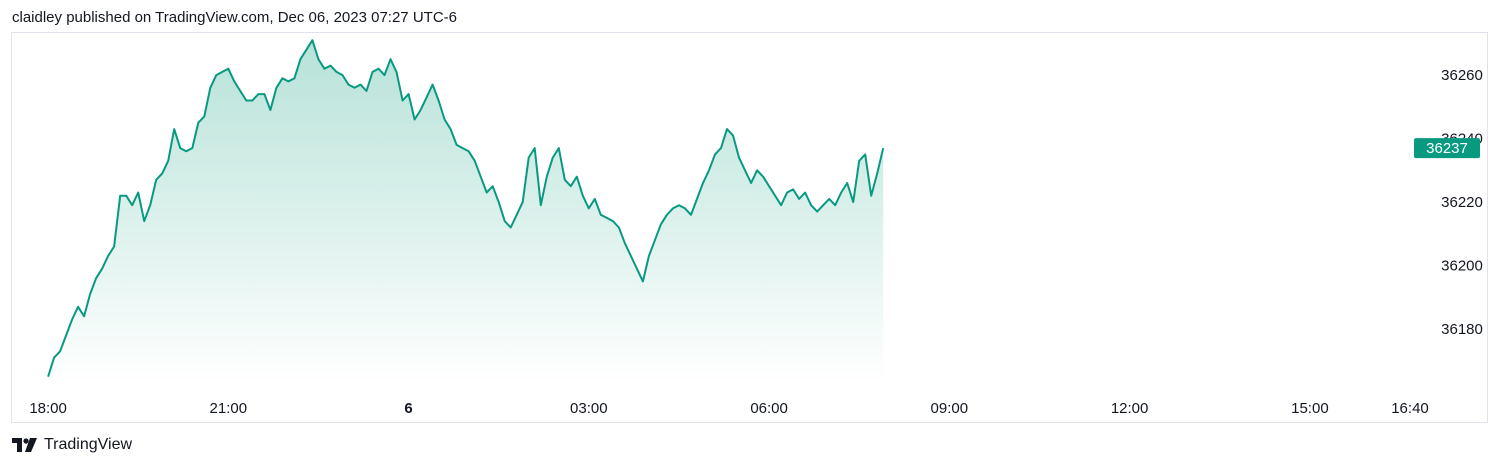  Describe the element at coordinates (48, 408) in the screenshot. I see `x-tick-label: 18:00` at that location.